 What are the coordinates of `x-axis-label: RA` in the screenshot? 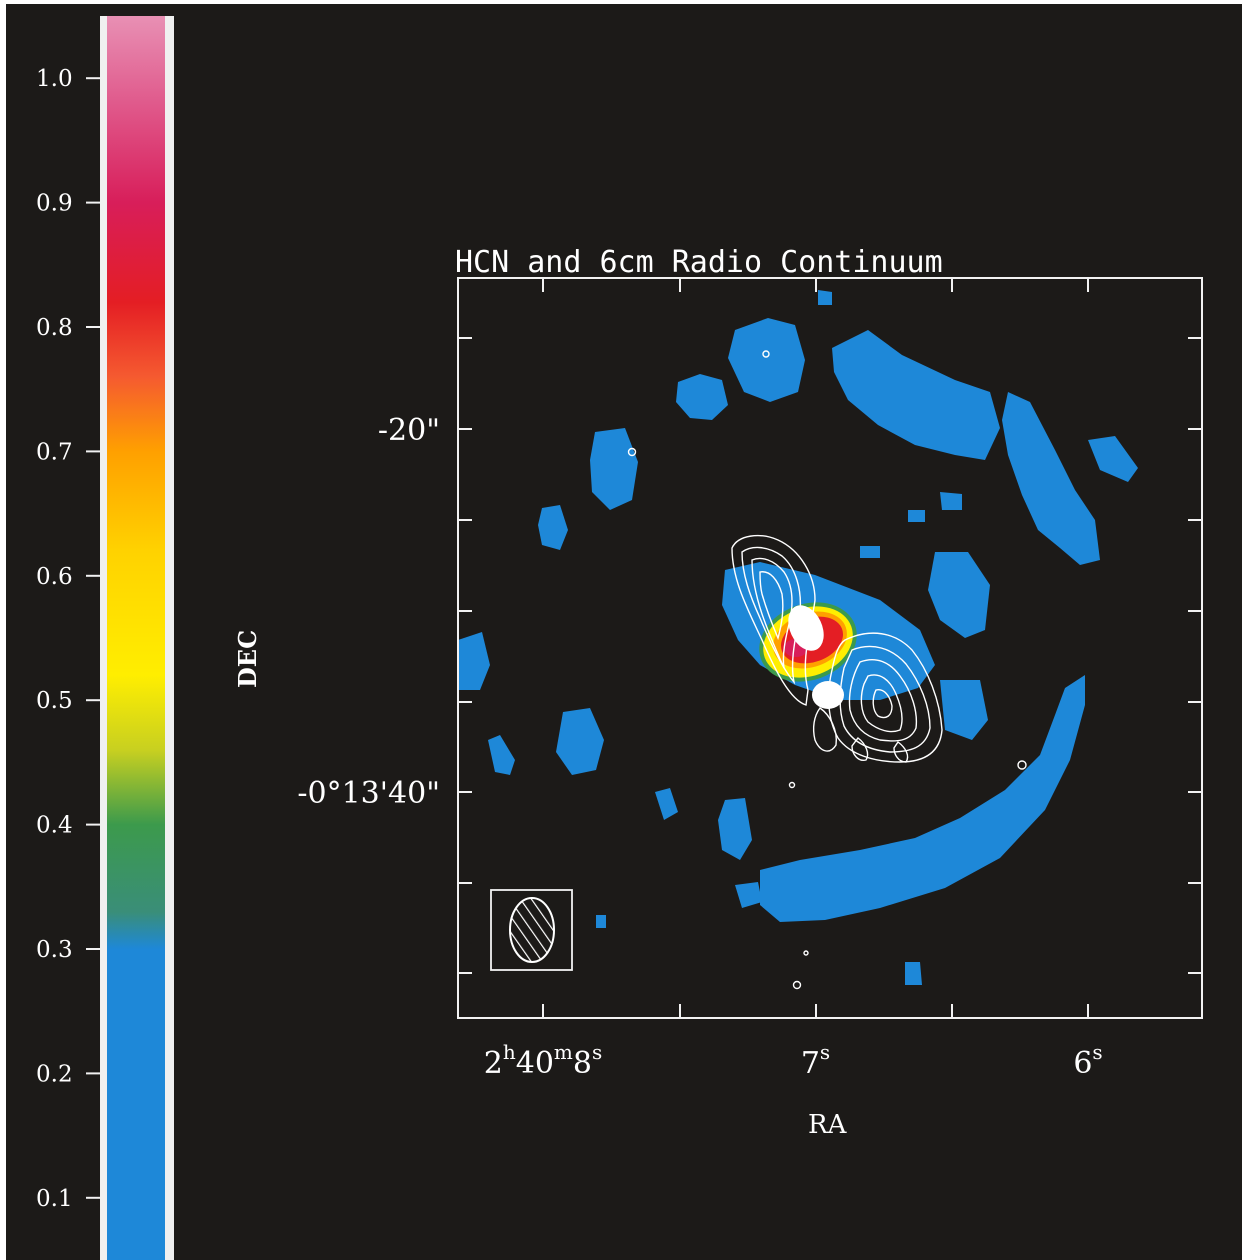 It's located at (828, 1125).